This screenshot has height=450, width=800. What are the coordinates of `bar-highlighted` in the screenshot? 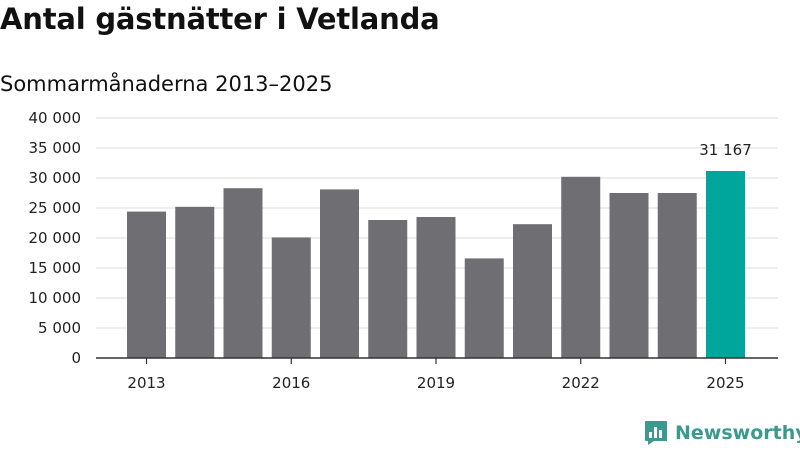 It's located at (725, 264).